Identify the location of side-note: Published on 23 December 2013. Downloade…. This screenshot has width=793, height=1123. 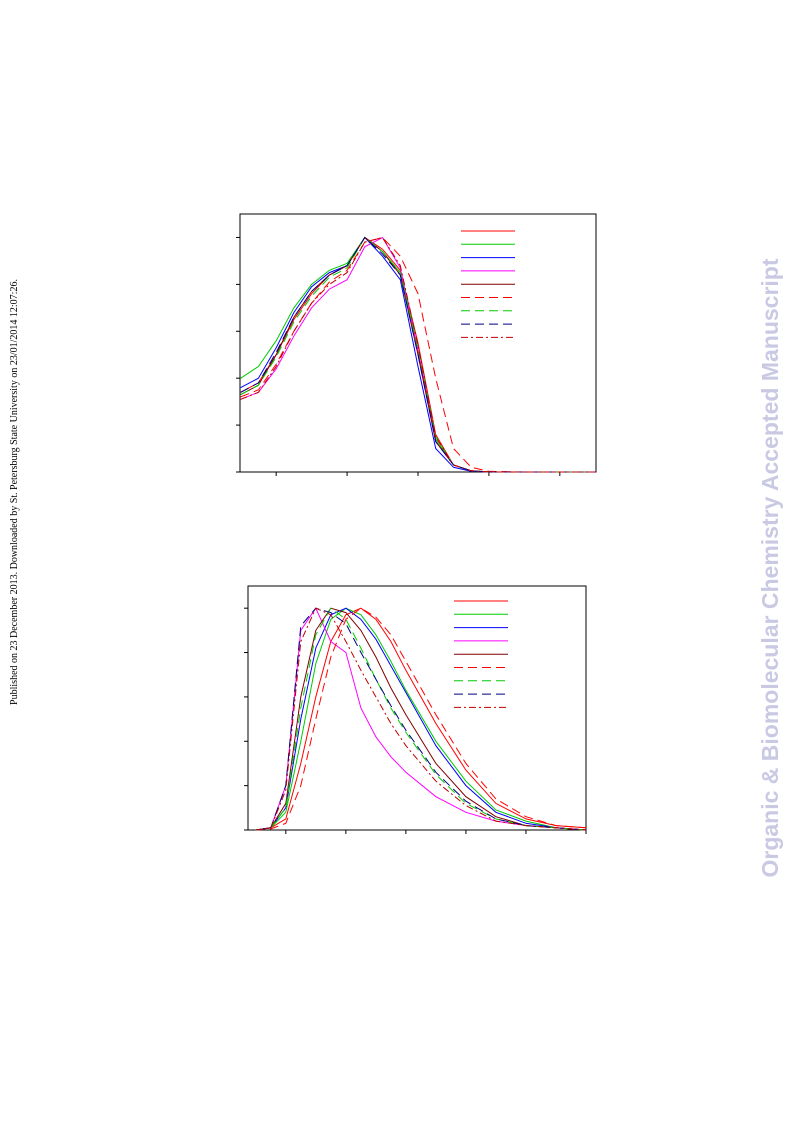
(14, 492).